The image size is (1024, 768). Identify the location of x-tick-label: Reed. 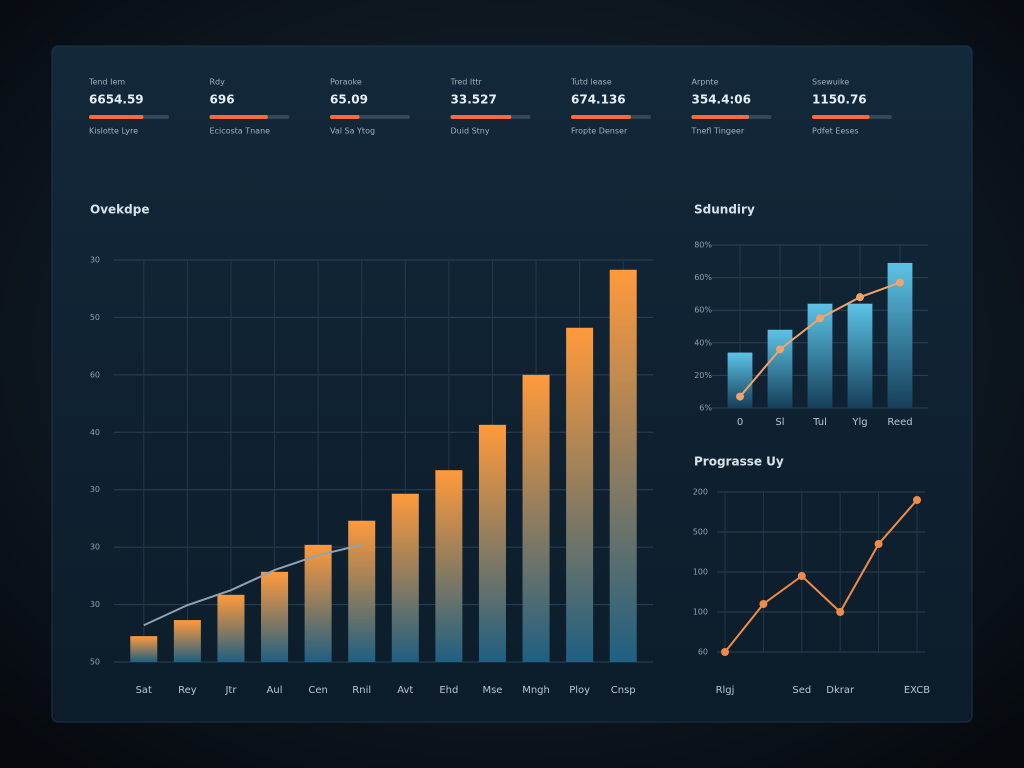
(899, 422).